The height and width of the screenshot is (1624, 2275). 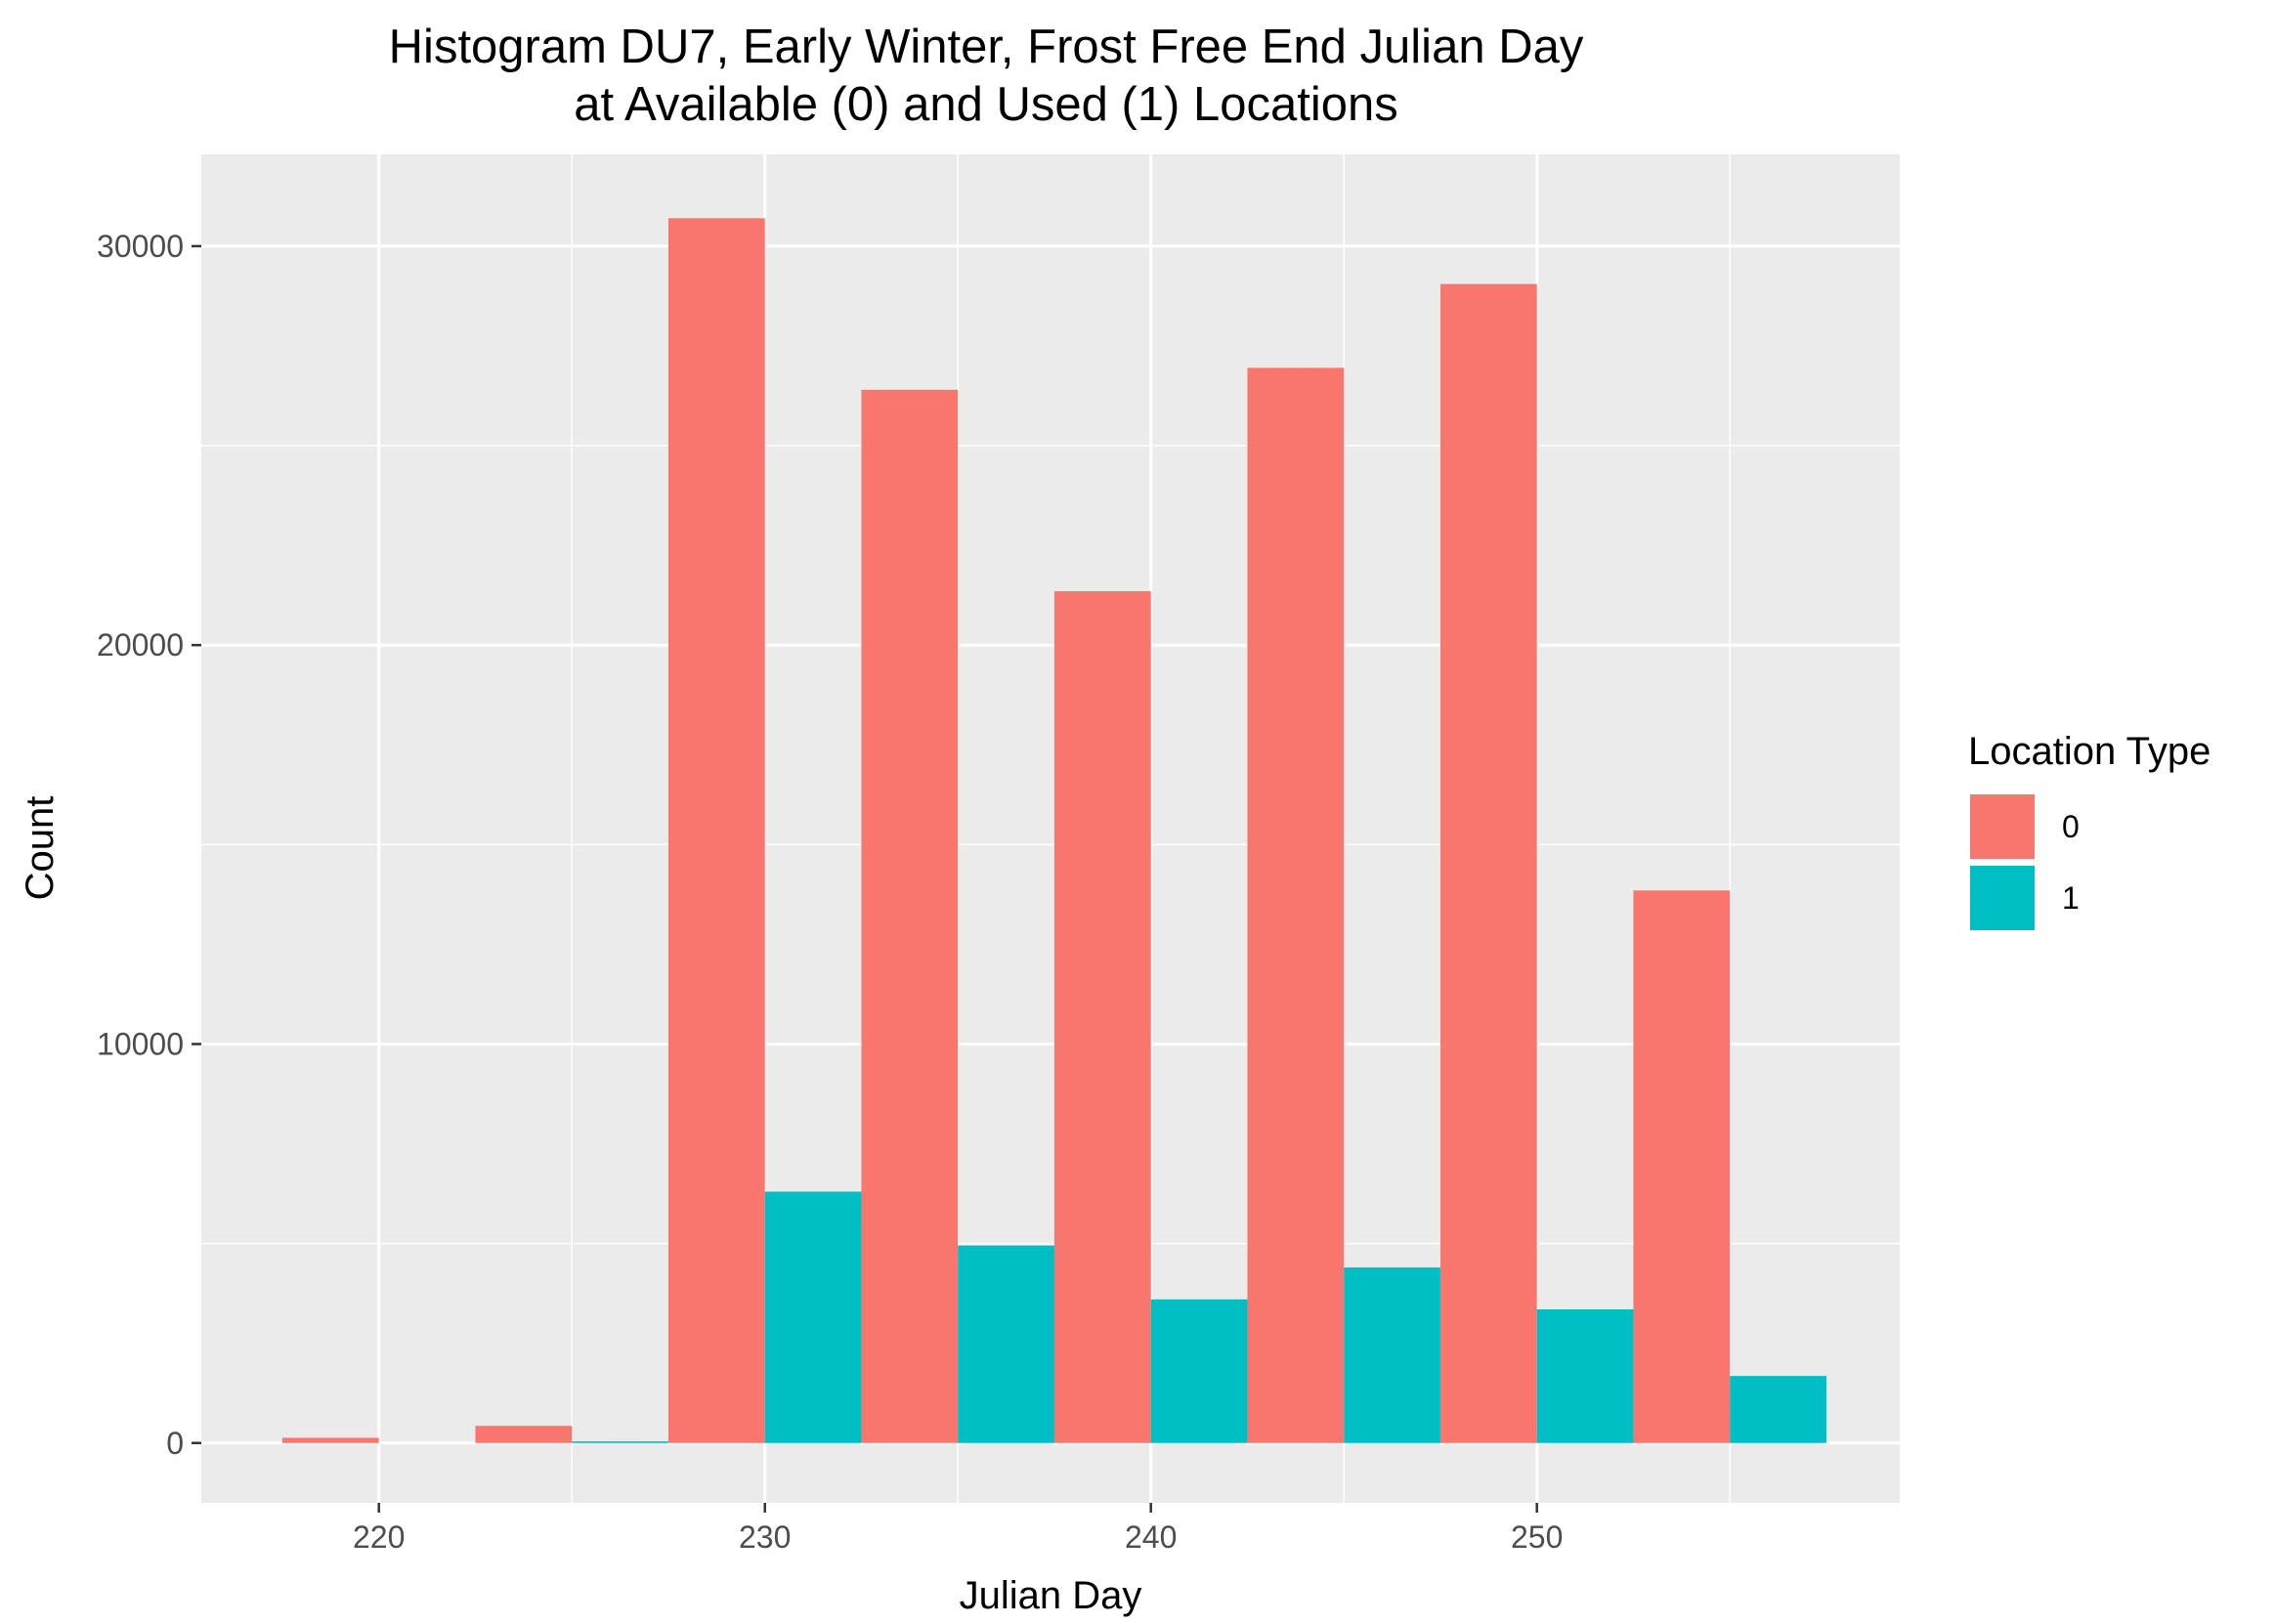 I want to click on legend: Location Type 0 1, so click(x=2089, y=830).